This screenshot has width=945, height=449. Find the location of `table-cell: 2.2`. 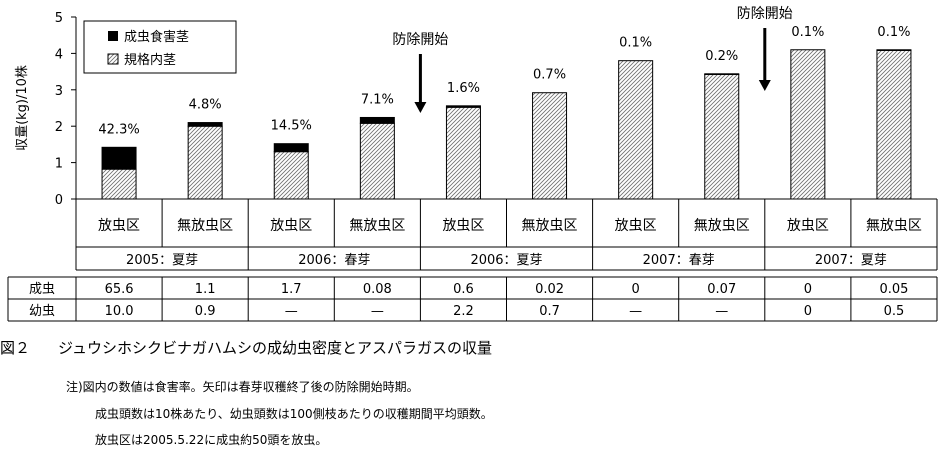

table-cell: 2.2 is located at coordinates (463, 311).